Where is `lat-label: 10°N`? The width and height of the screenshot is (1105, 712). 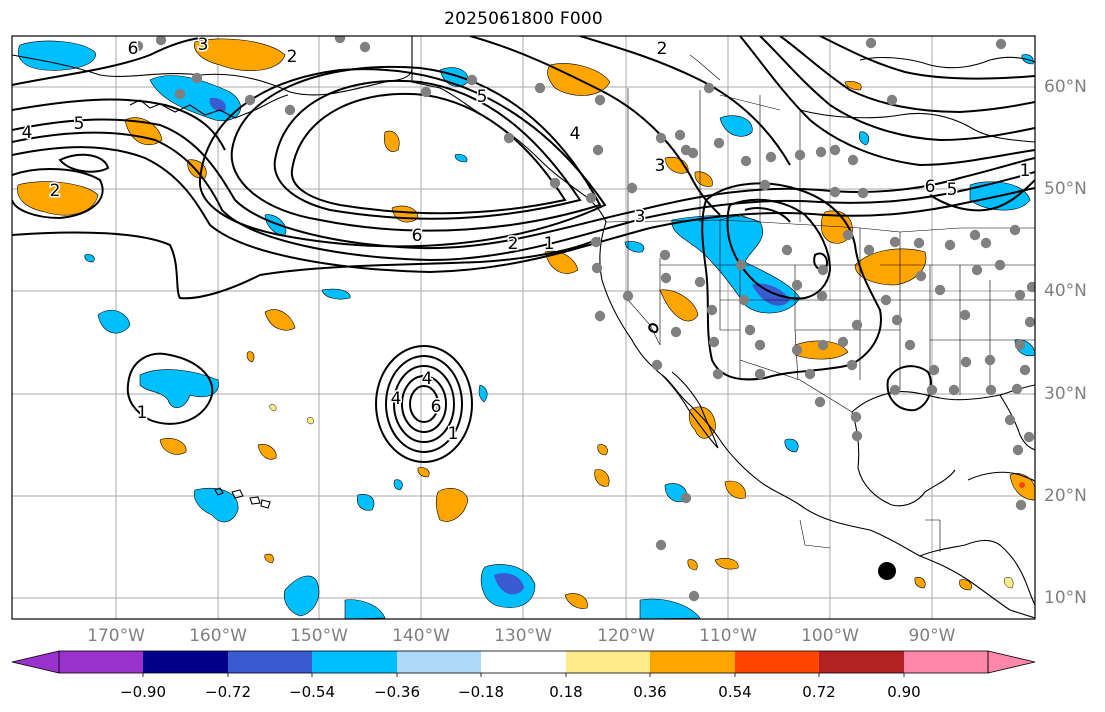
lat-label: 10°N is located at coordinates (1065, 598).